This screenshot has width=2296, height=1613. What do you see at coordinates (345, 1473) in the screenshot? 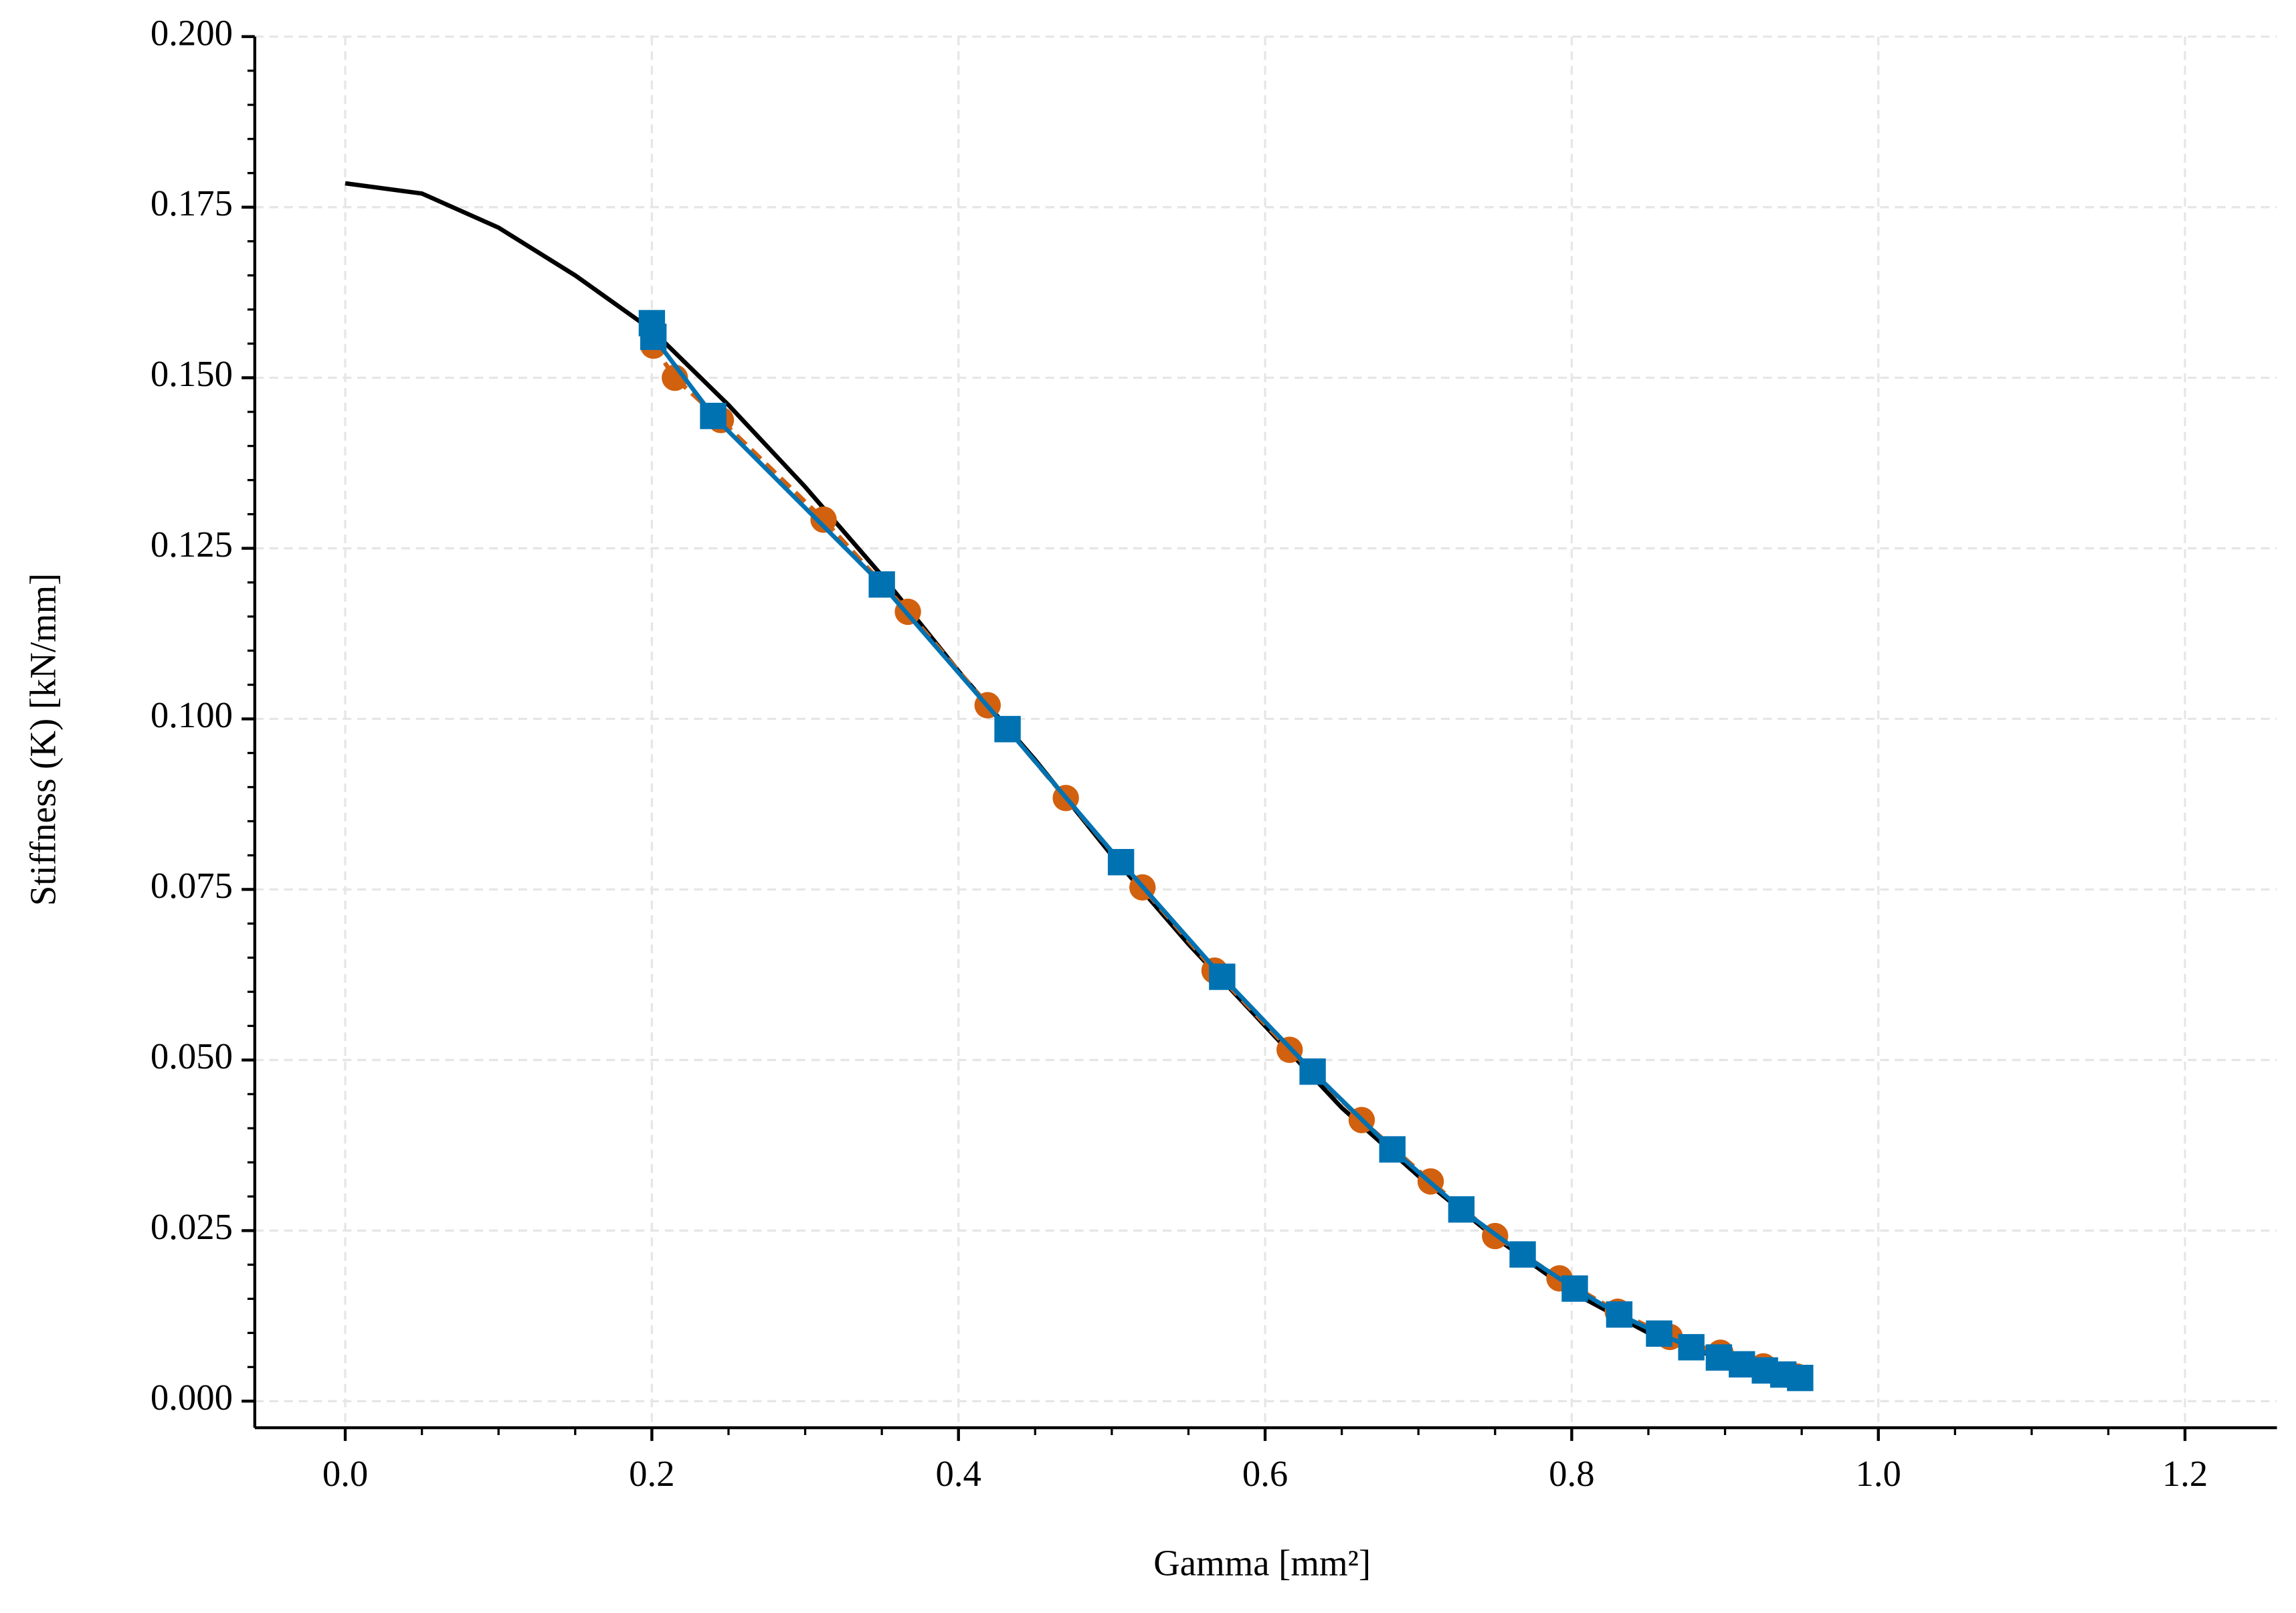
I see `x-tick-label: 0.0` at bounding box center [345, 1473].